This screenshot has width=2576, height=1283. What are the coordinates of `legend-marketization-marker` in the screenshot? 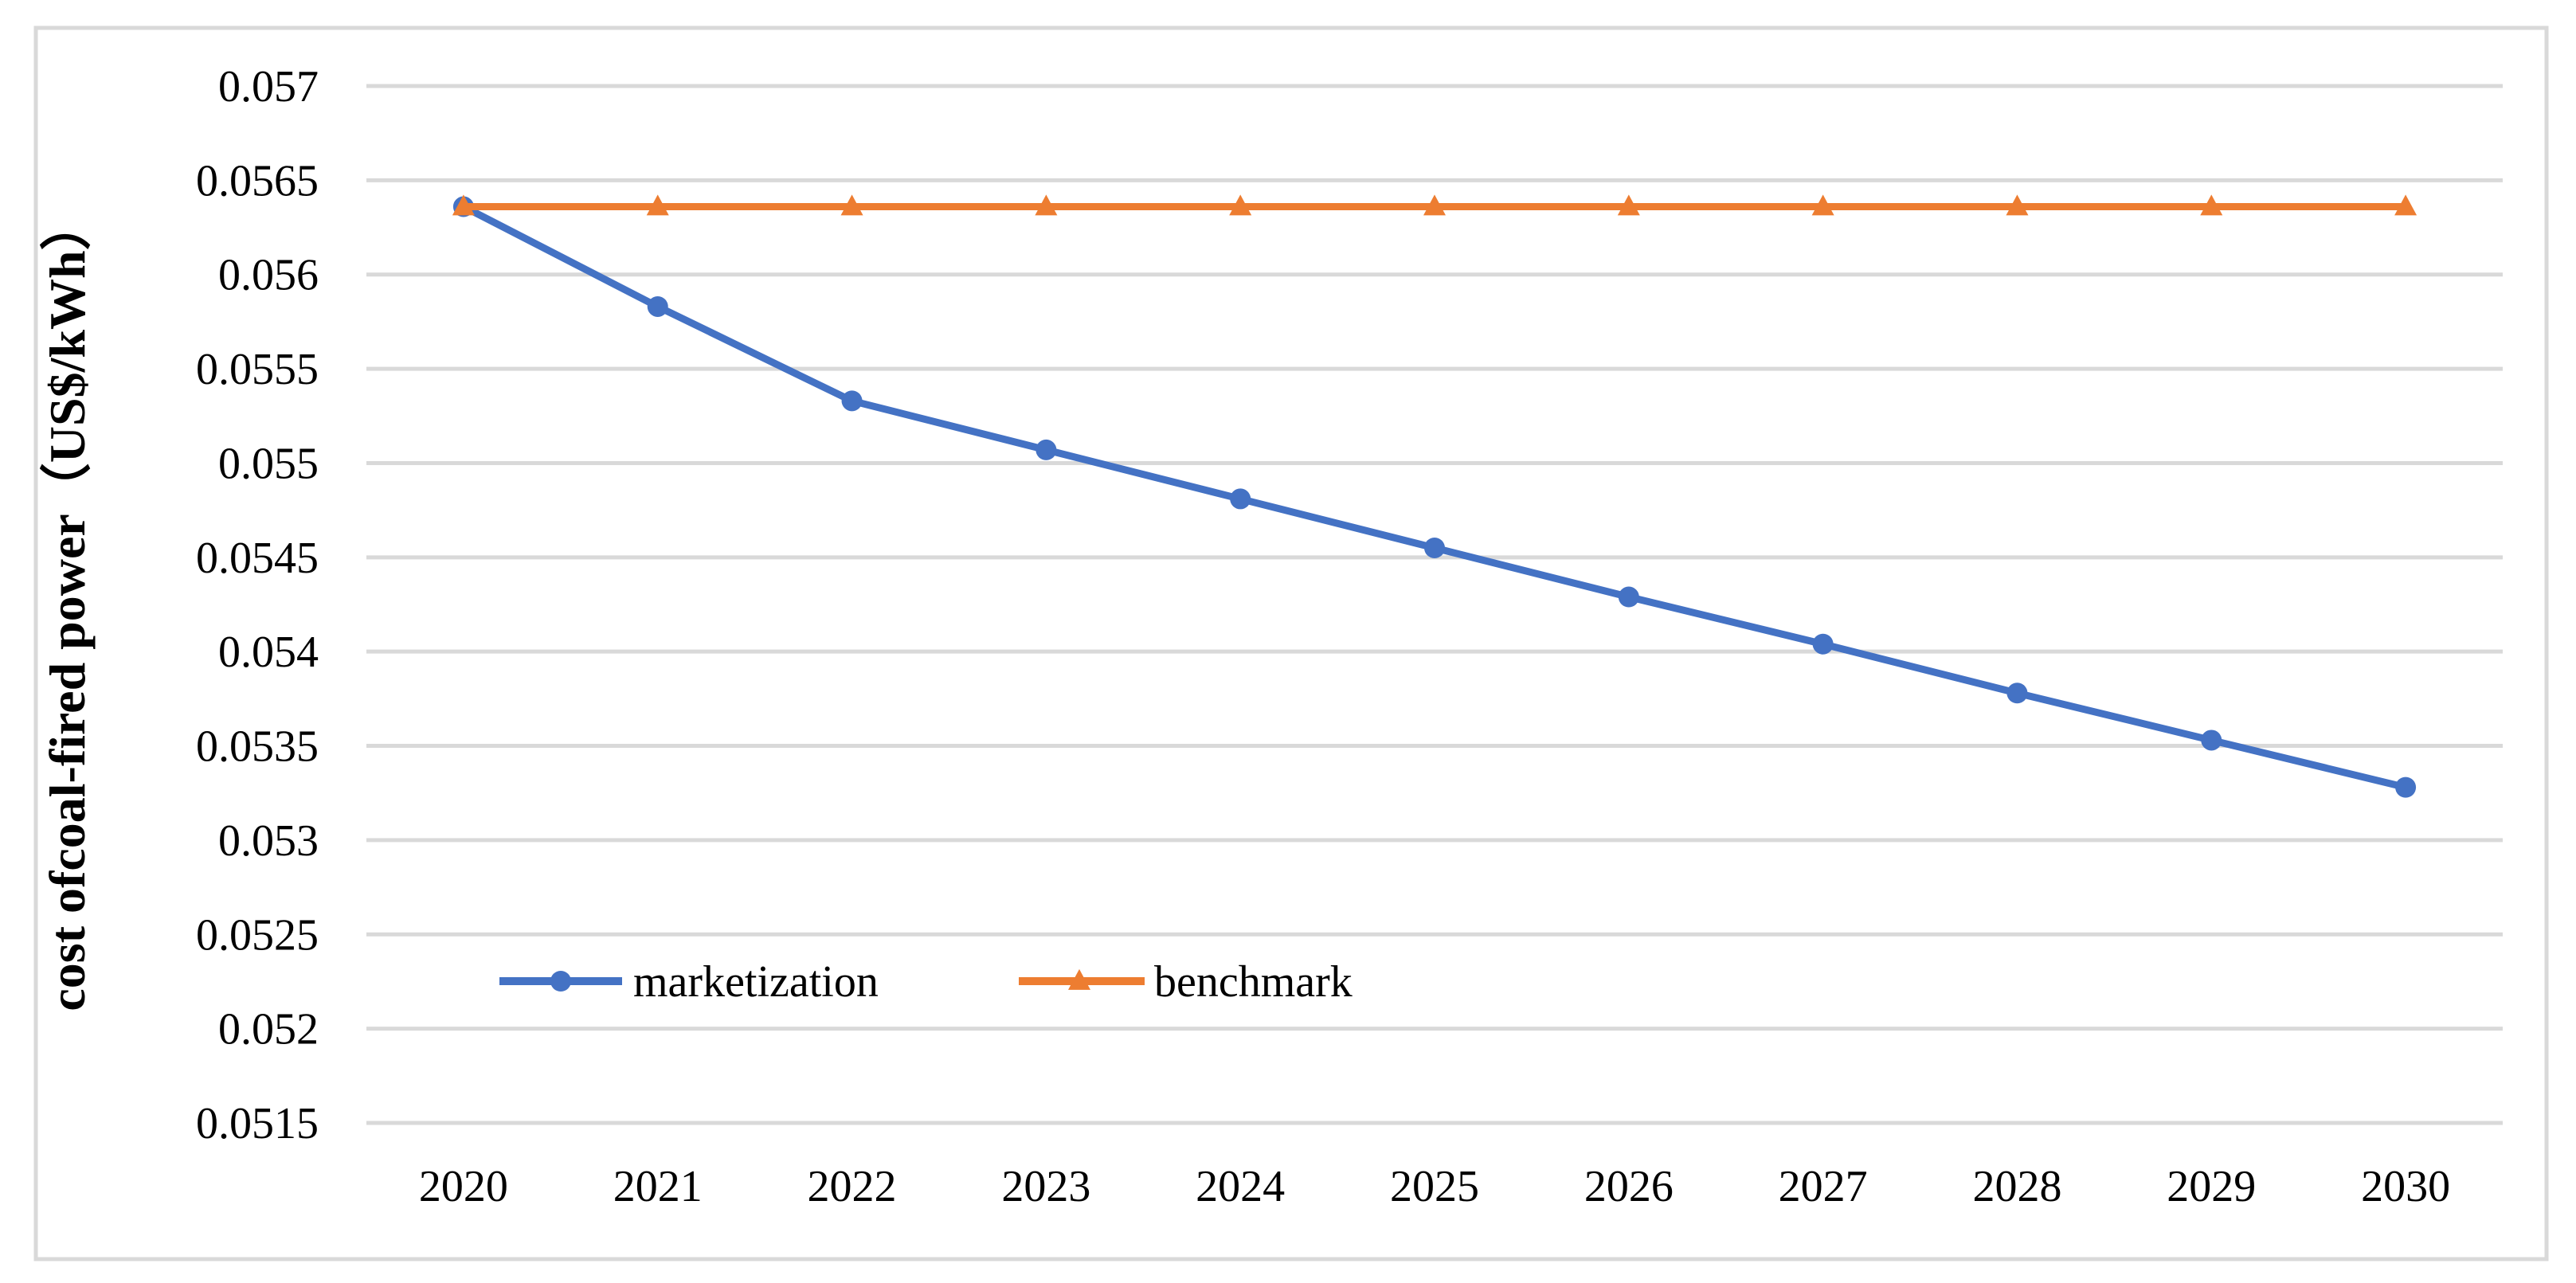 It's located at (560, 981).